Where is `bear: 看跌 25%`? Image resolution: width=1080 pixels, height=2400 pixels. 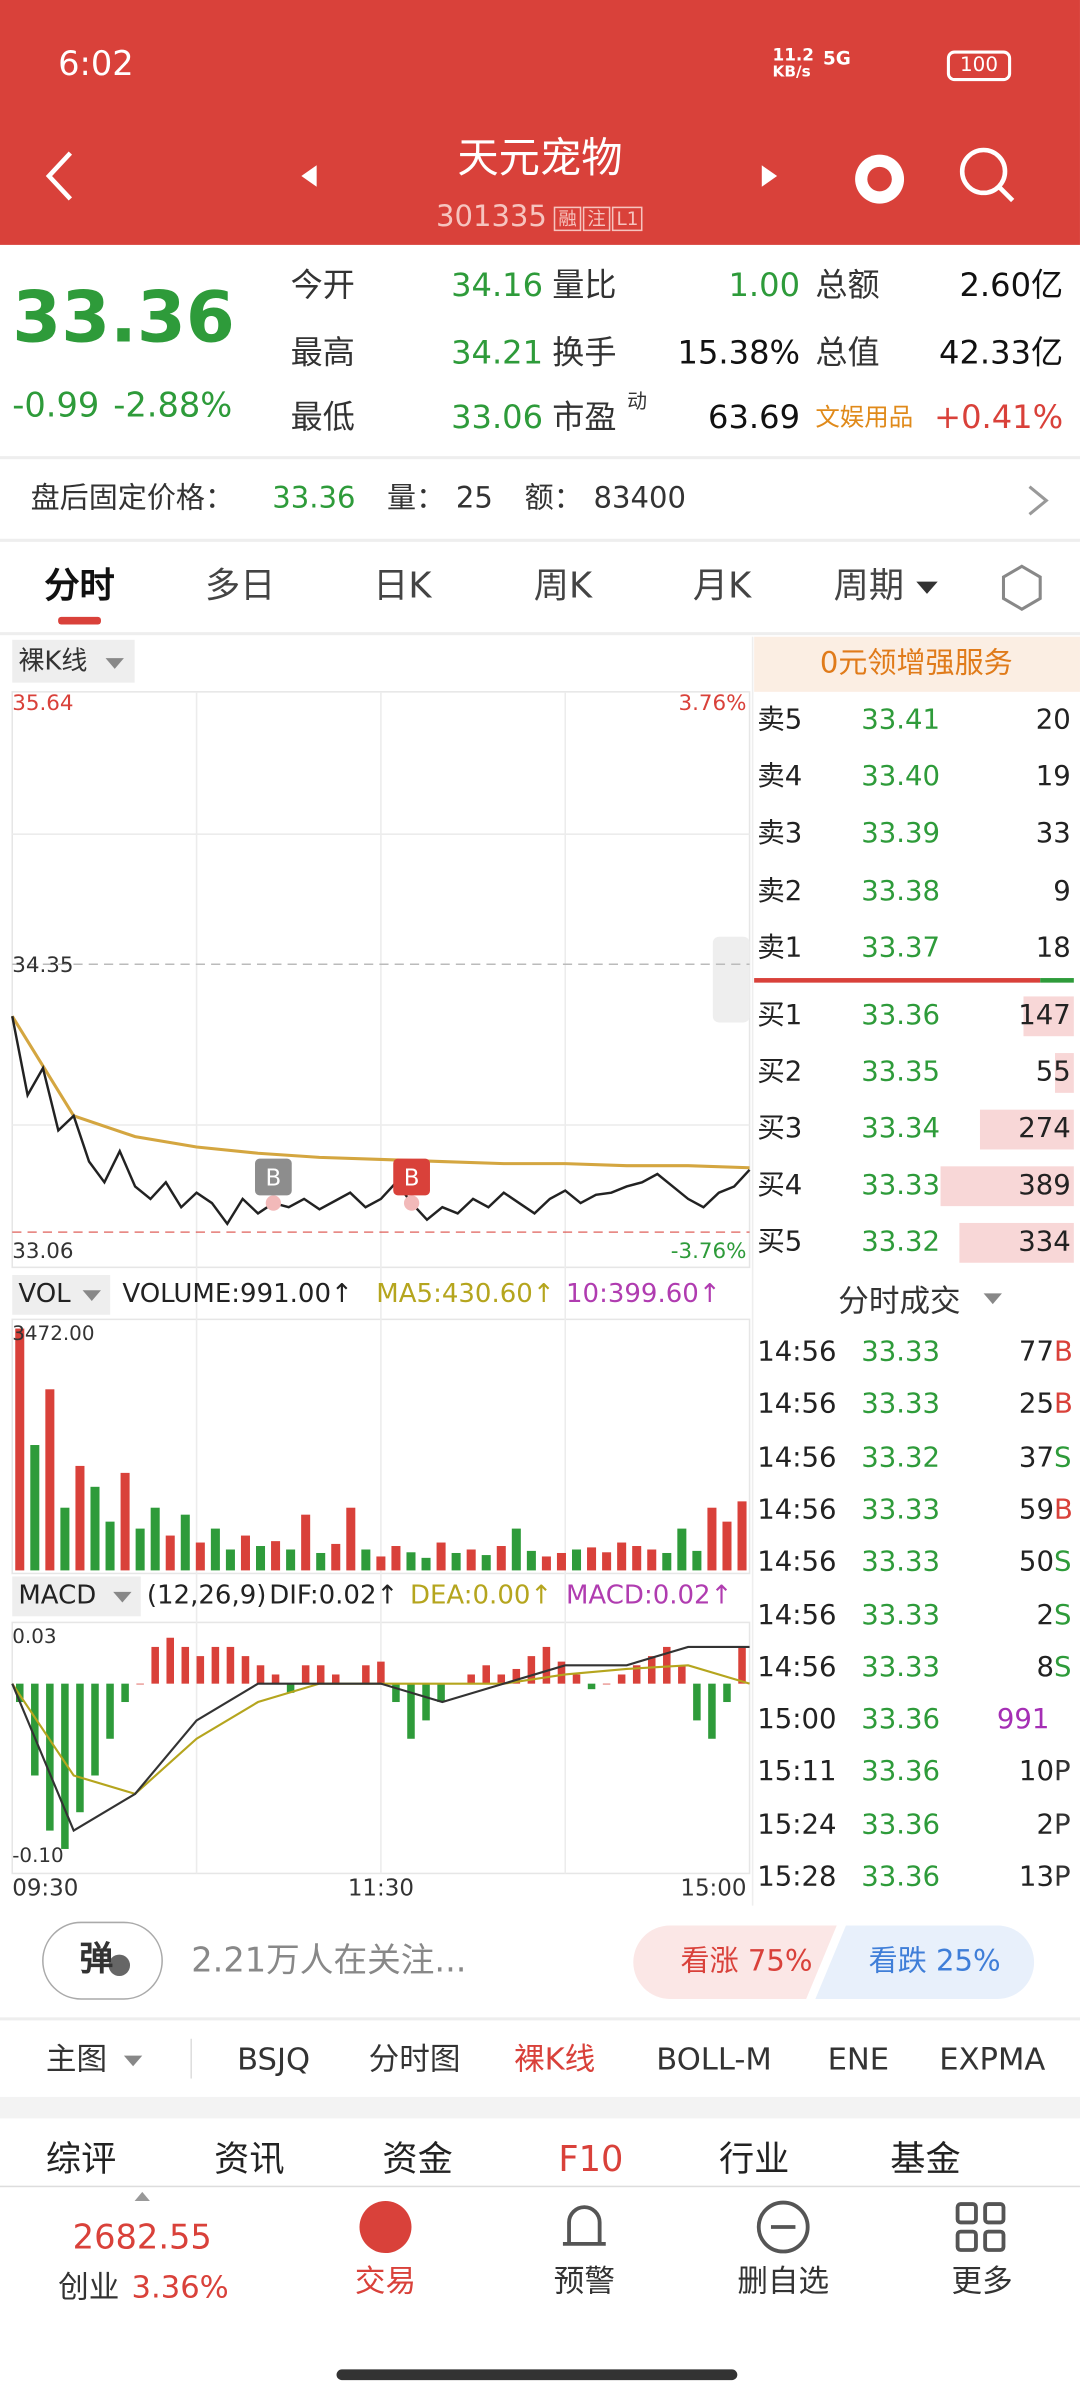 bear: 看跌 25% is located at coordinates (934, 1961).